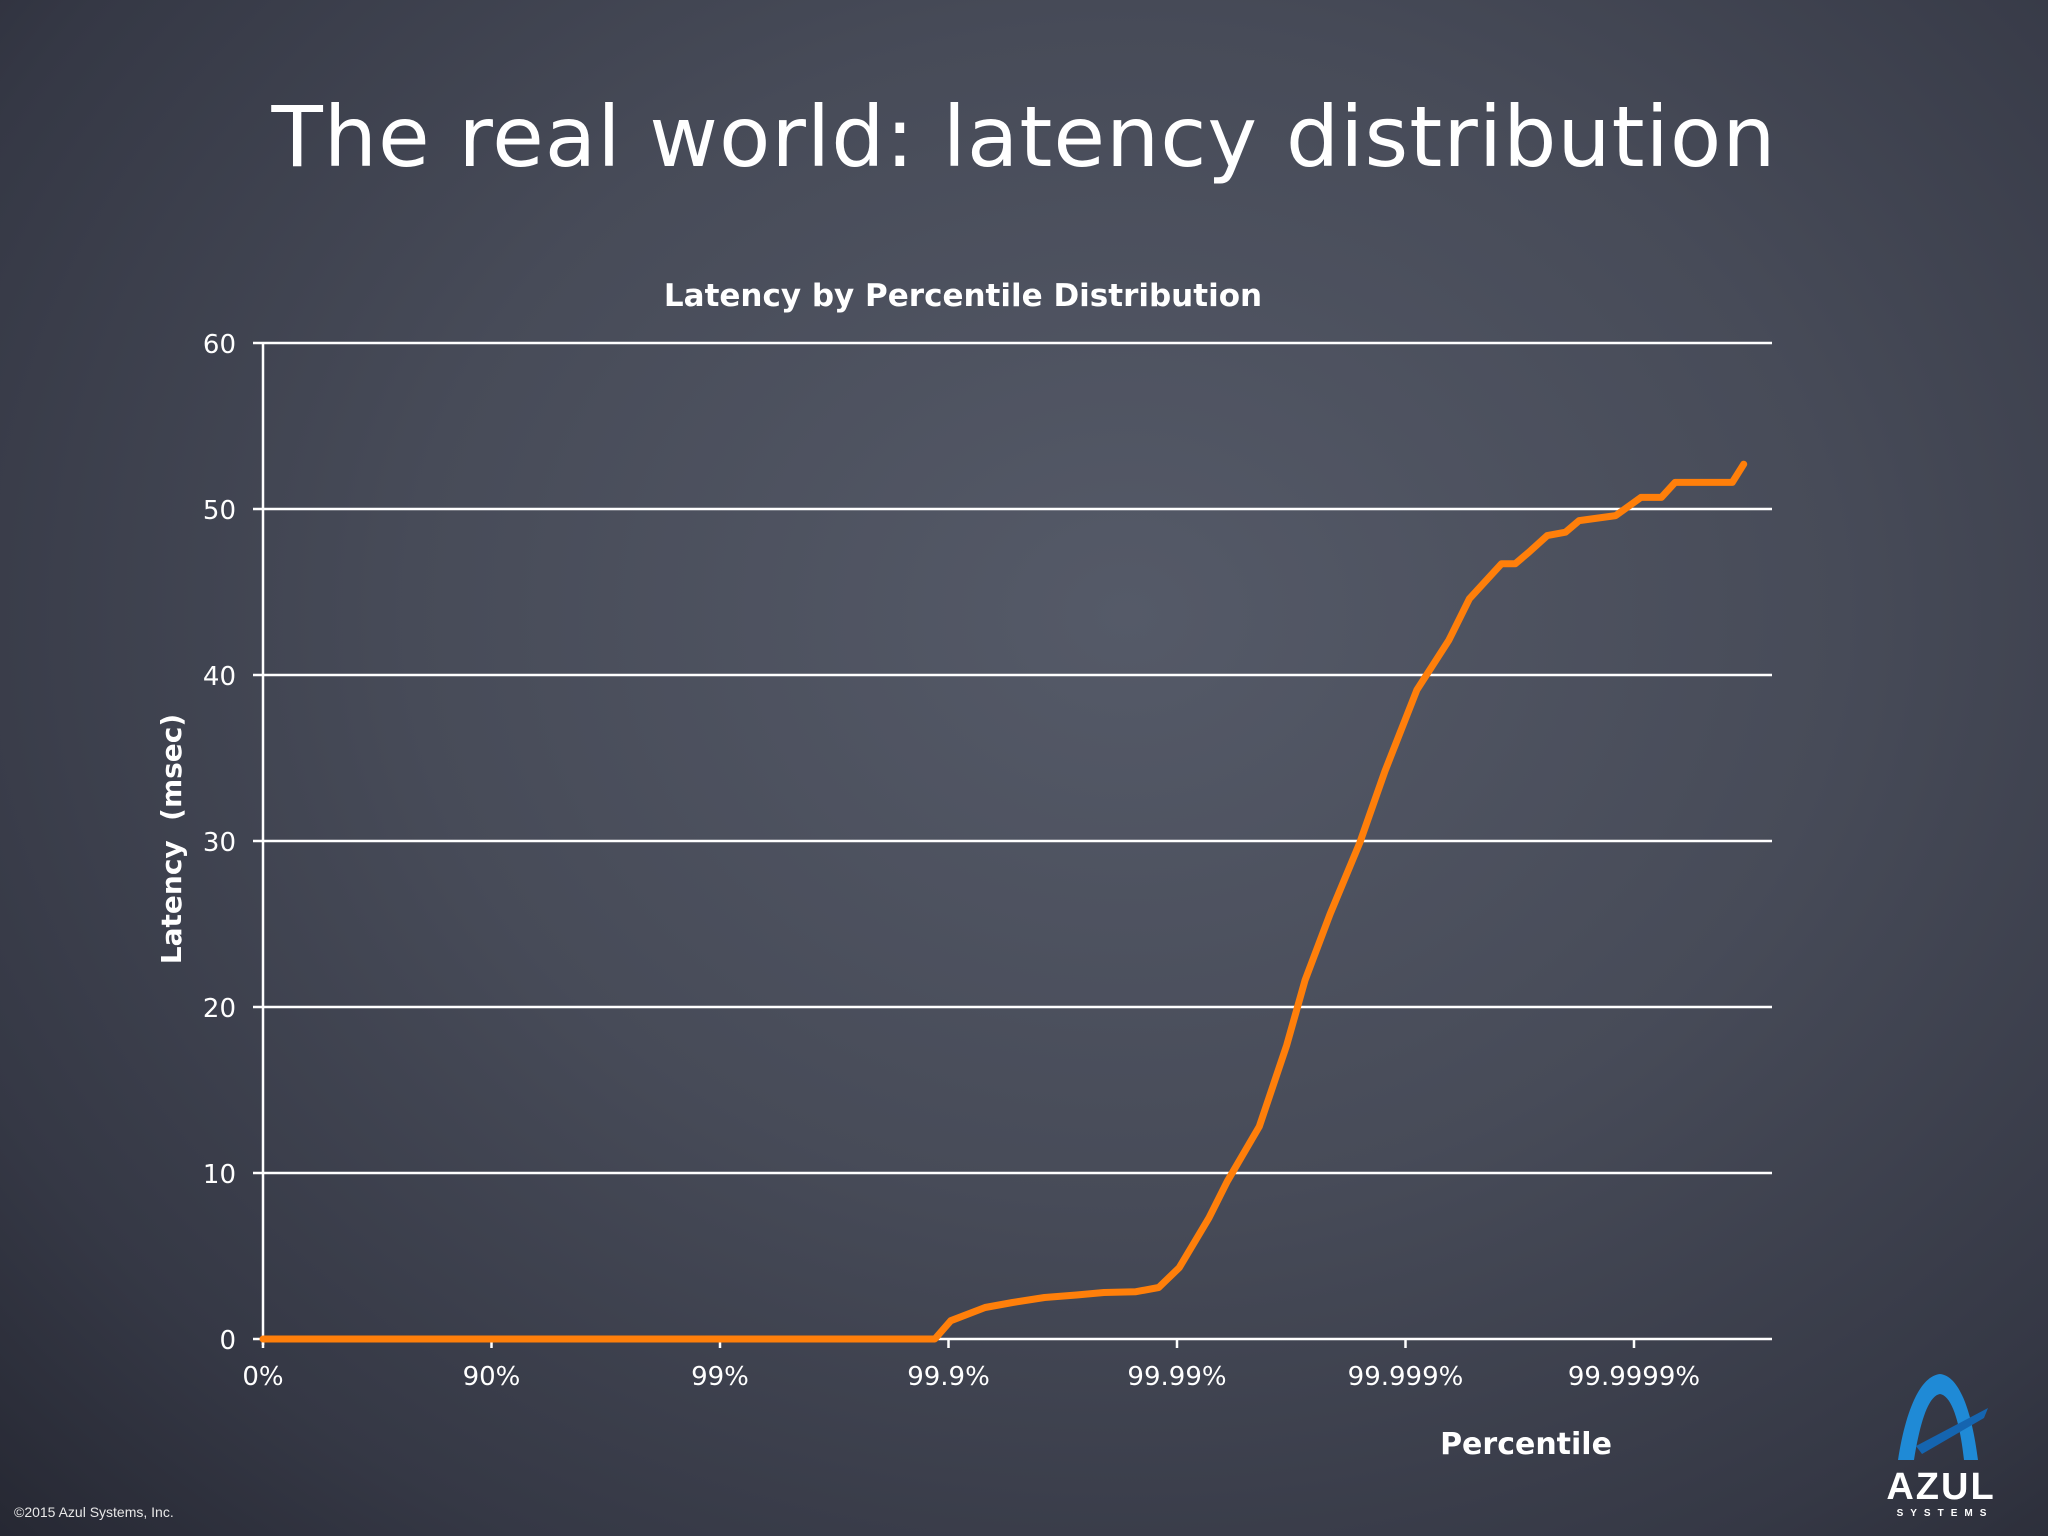 This screenshot has width=2048, height=1536. Describe the element at coordinates (1406, 1377) in the screenshot. I see `x-tick-label: 99.999%` at that location.